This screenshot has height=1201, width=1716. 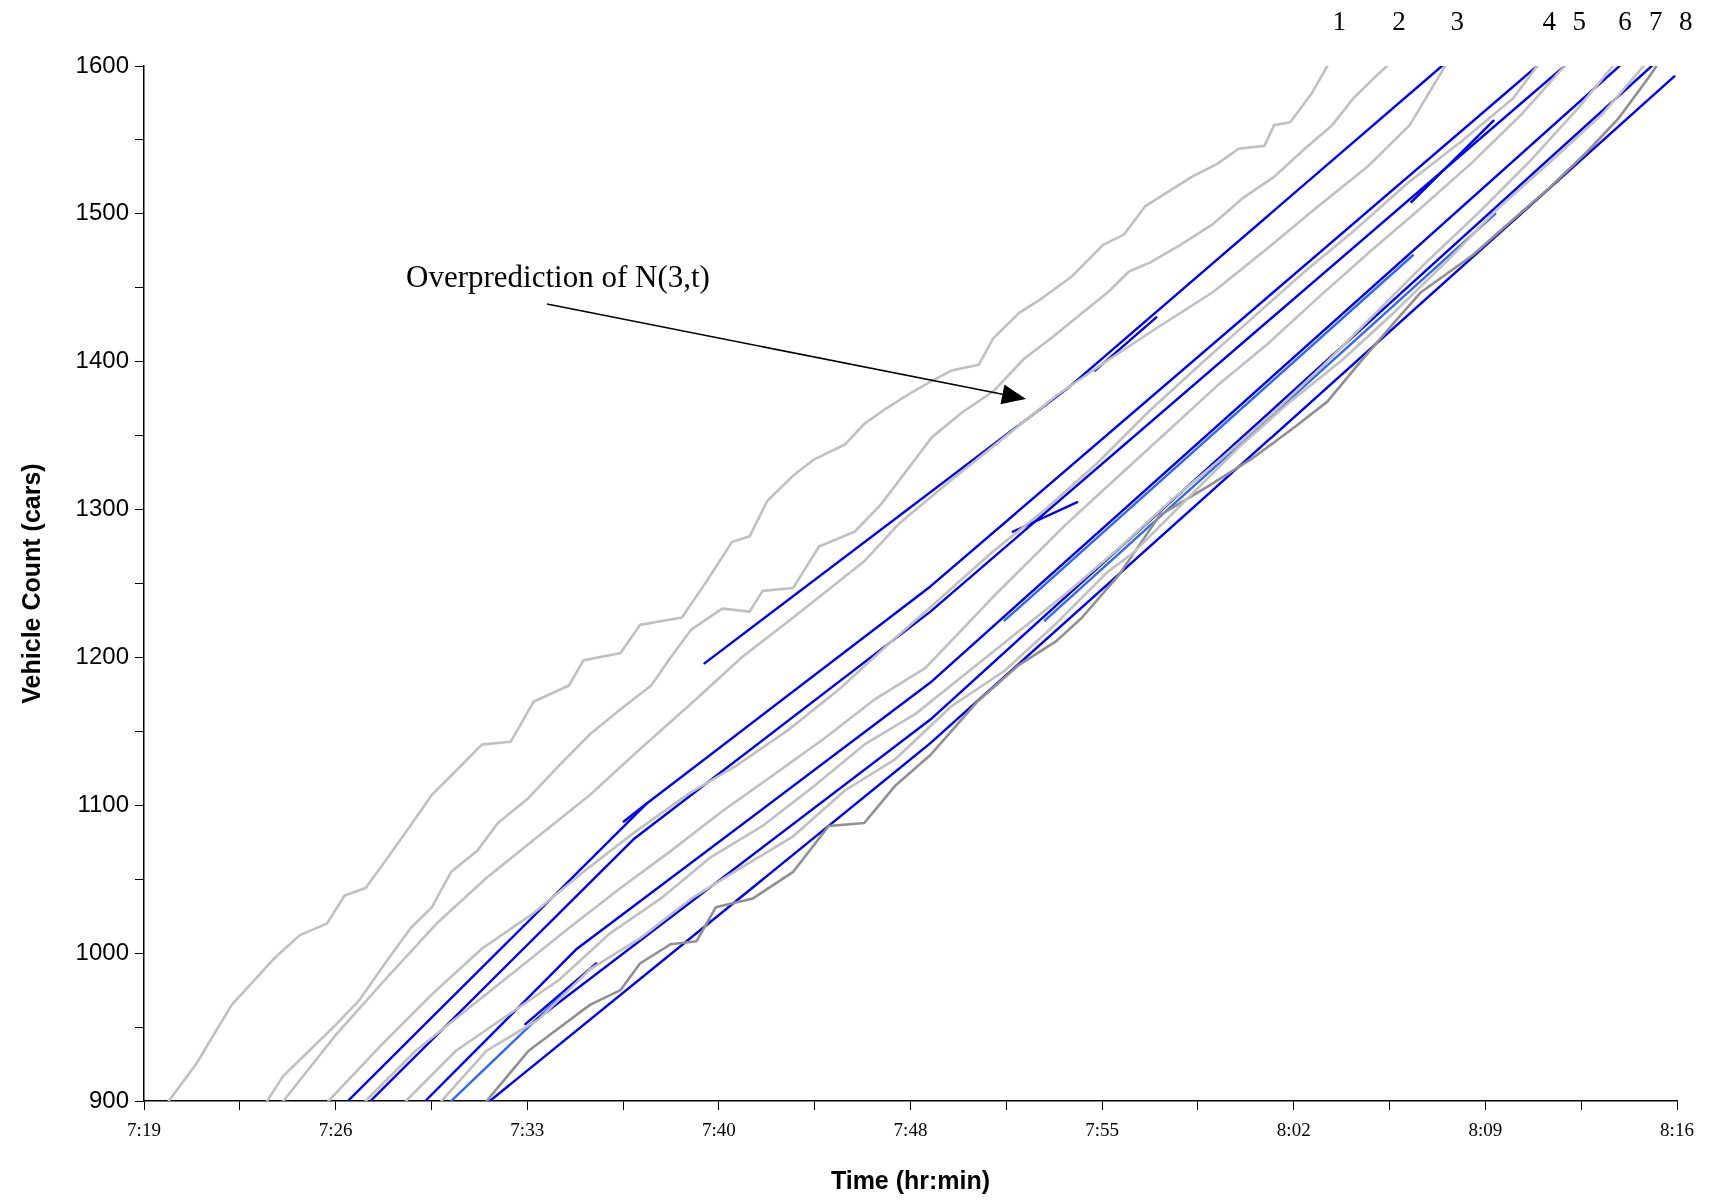 I want to click on y-tick-label: 900, so click(x=108, y=1099).